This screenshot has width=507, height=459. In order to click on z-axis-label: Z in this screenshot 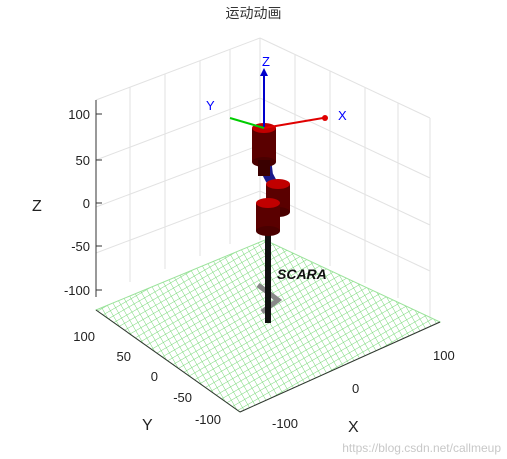, I will do `click(37, 206)`.